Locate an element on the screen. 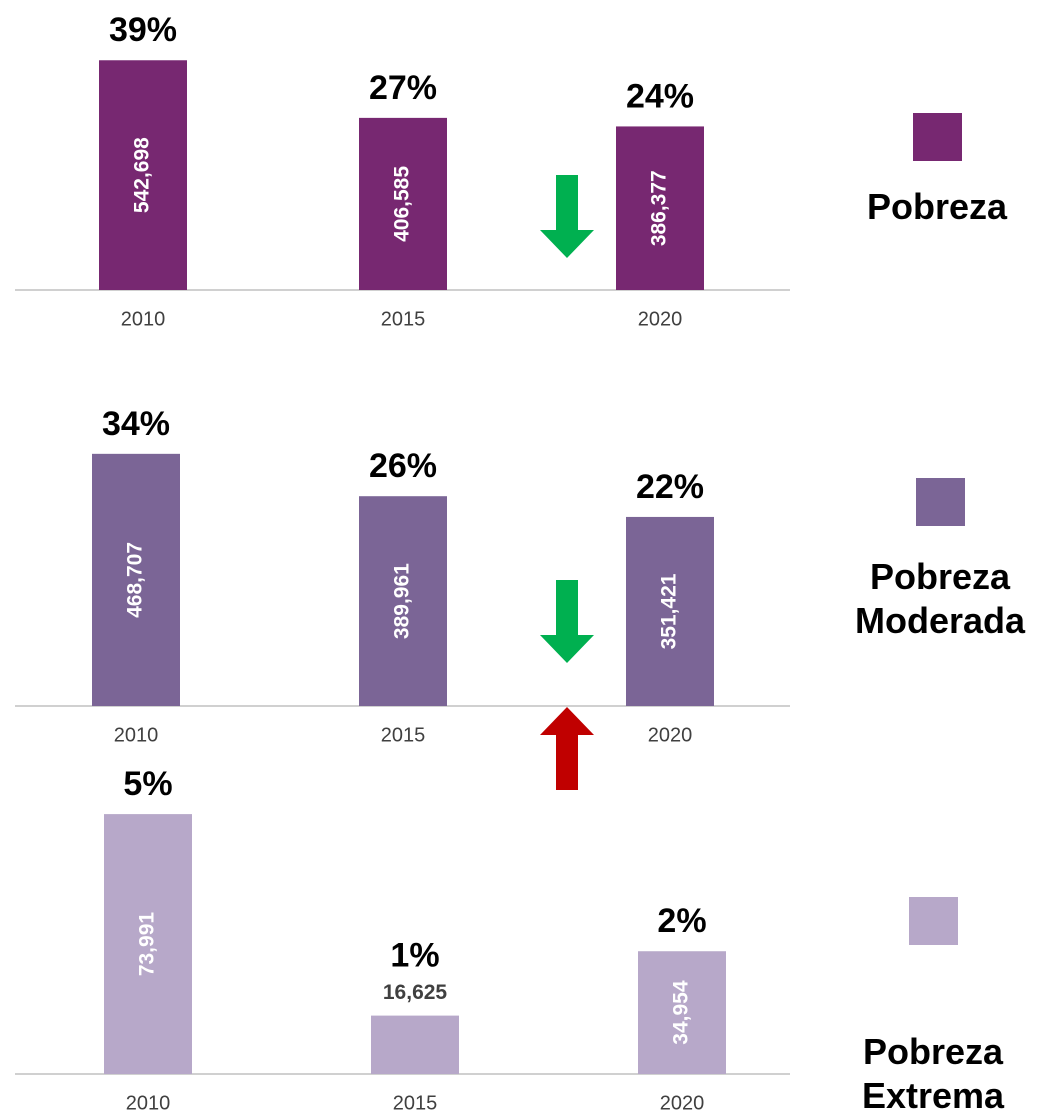 The width and height of the screenshot is (1042, 1115). value-label: 389,961 is located at coordinates (402, 601).